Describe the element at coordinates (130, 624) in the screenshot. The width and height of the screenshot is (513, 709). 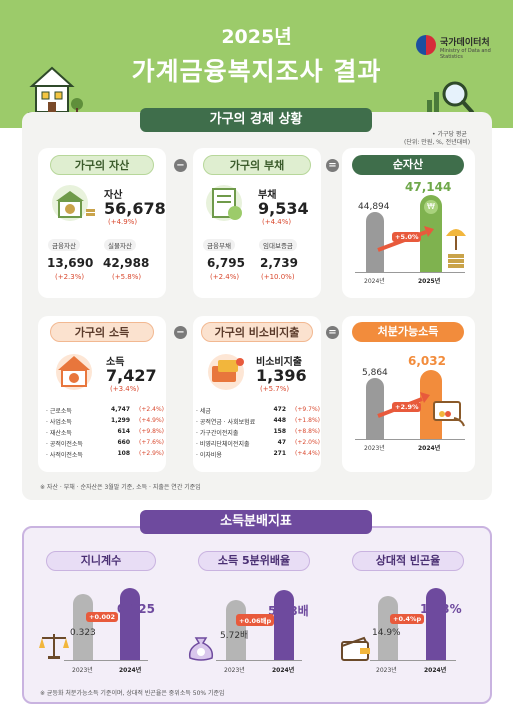
I see `gini-curr-bar` at that location.